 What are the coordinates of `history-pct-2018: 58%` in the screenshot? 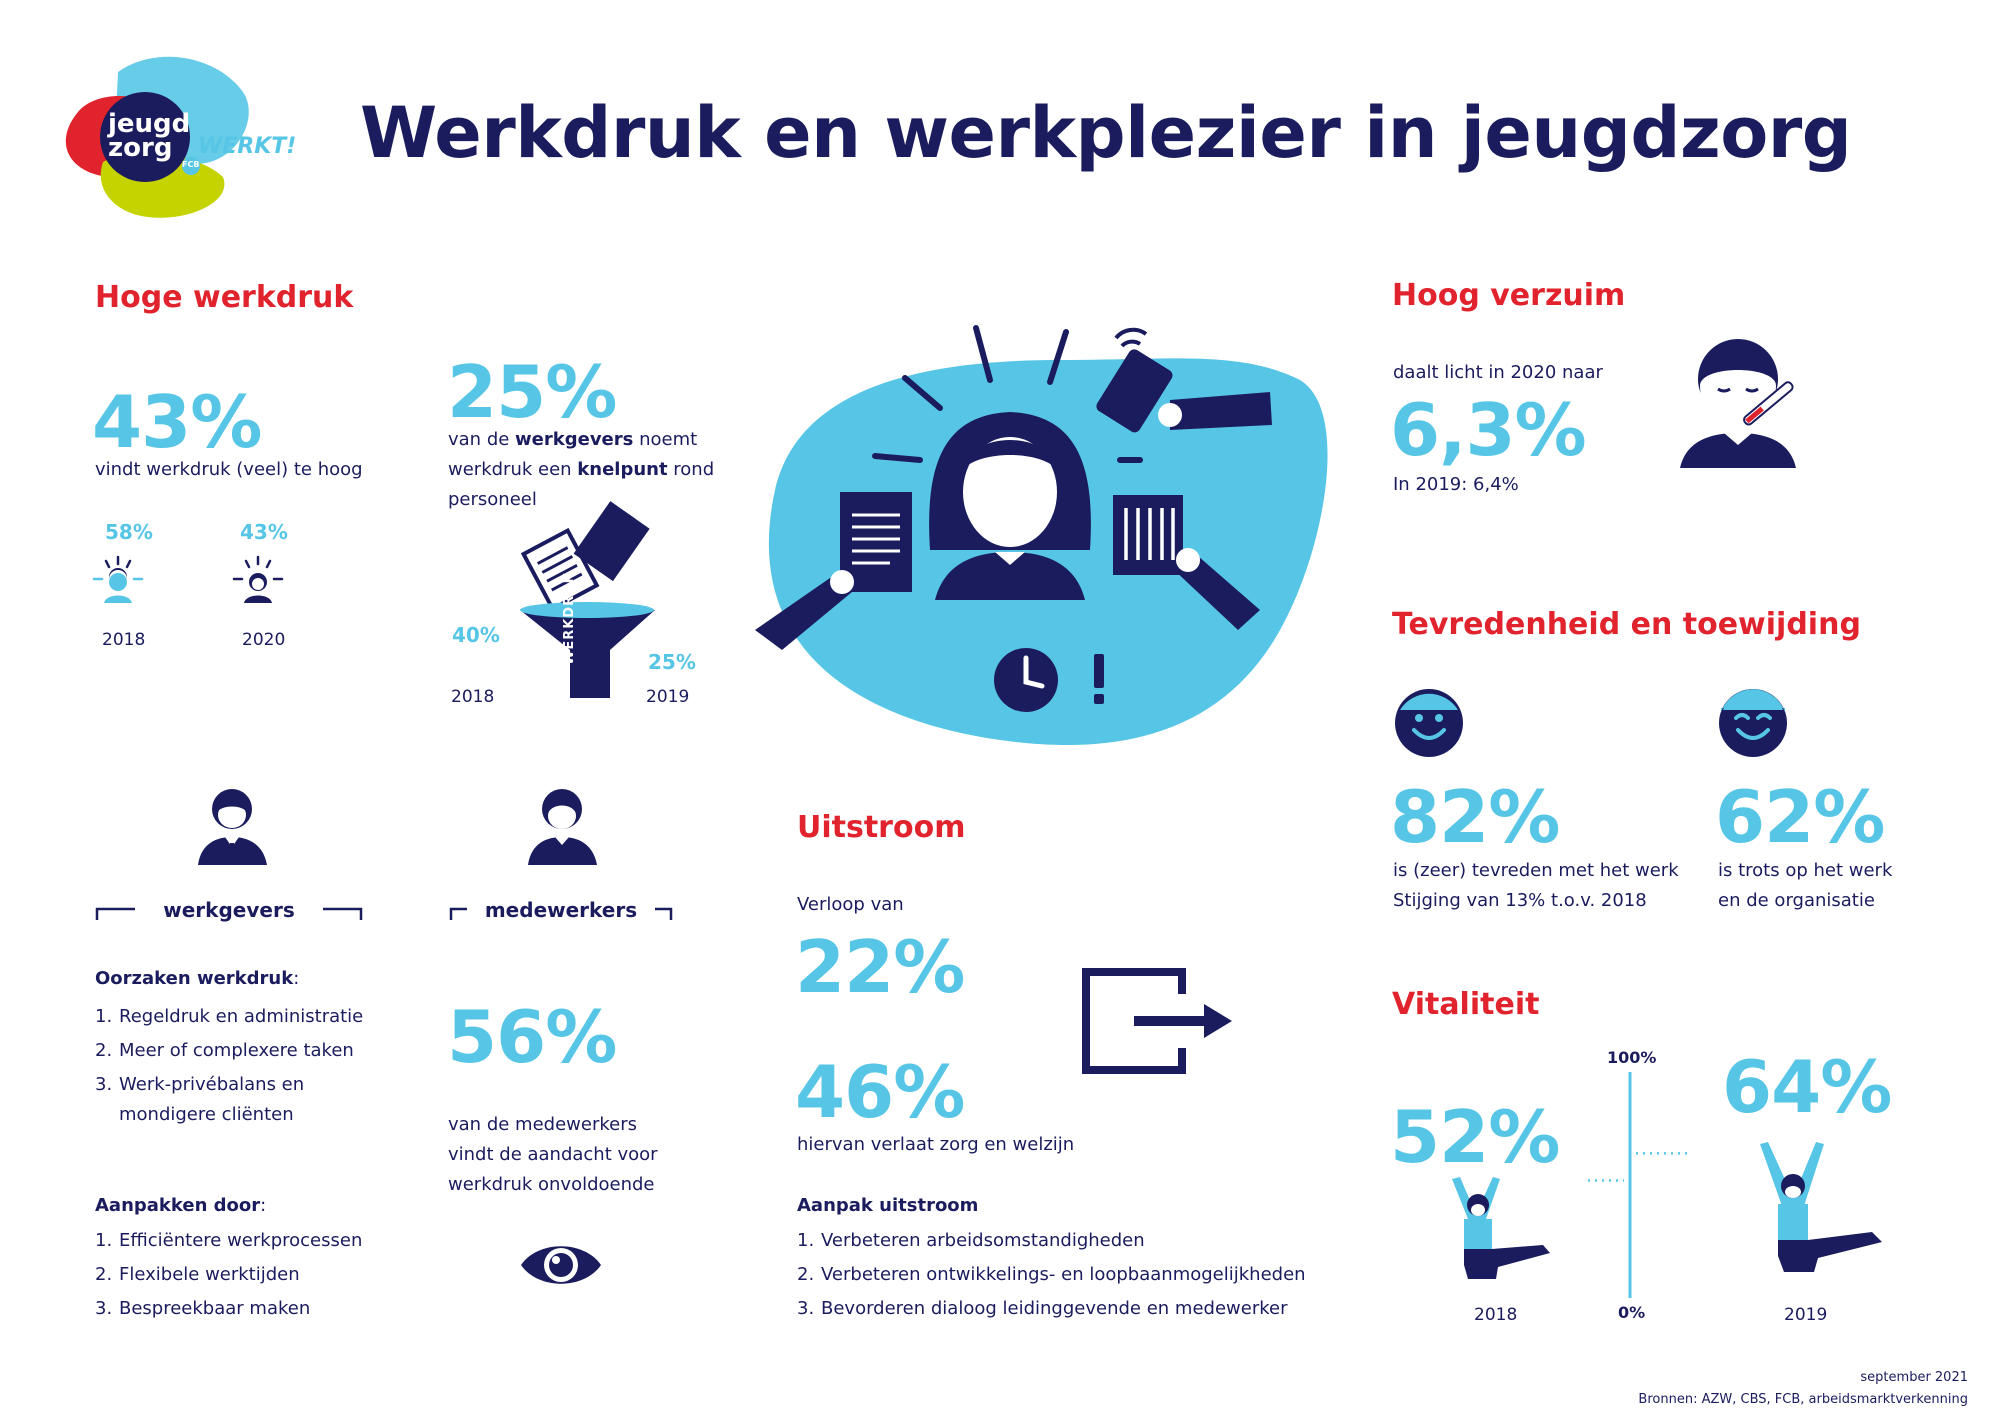 It's located at (129, 532).